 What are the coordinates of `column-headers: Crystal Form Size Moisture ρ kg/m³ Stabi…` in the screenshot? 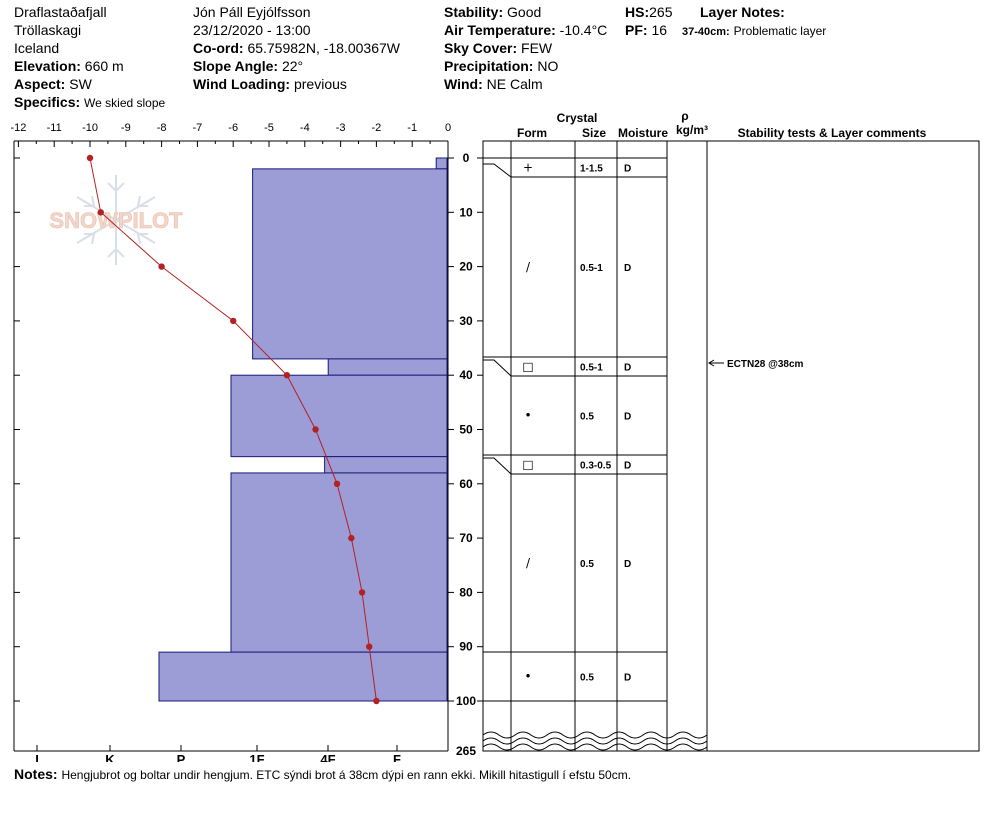 It's located at (722, 124).